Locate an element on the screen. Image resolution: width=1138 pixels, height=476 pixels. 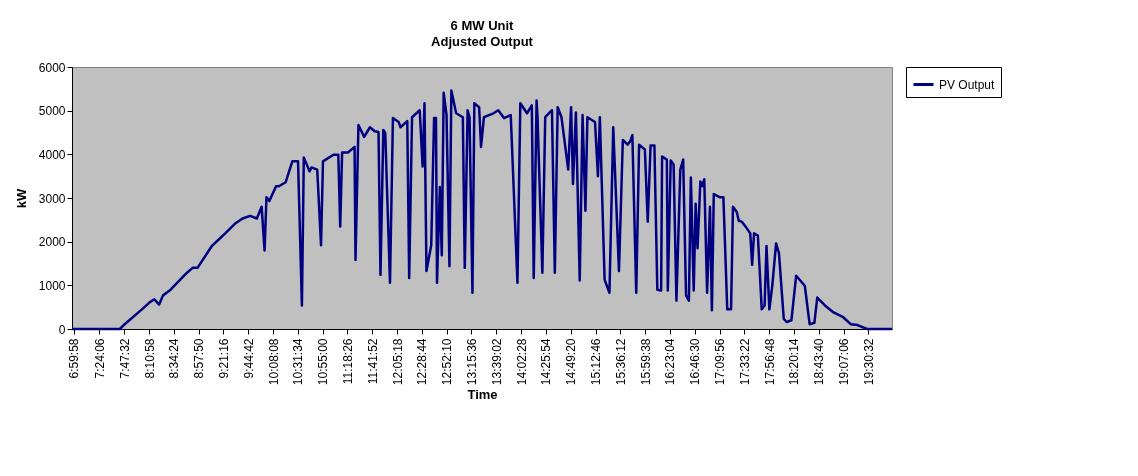
x-tick-label: 8:10:58 is located at coordinates (149, 358).